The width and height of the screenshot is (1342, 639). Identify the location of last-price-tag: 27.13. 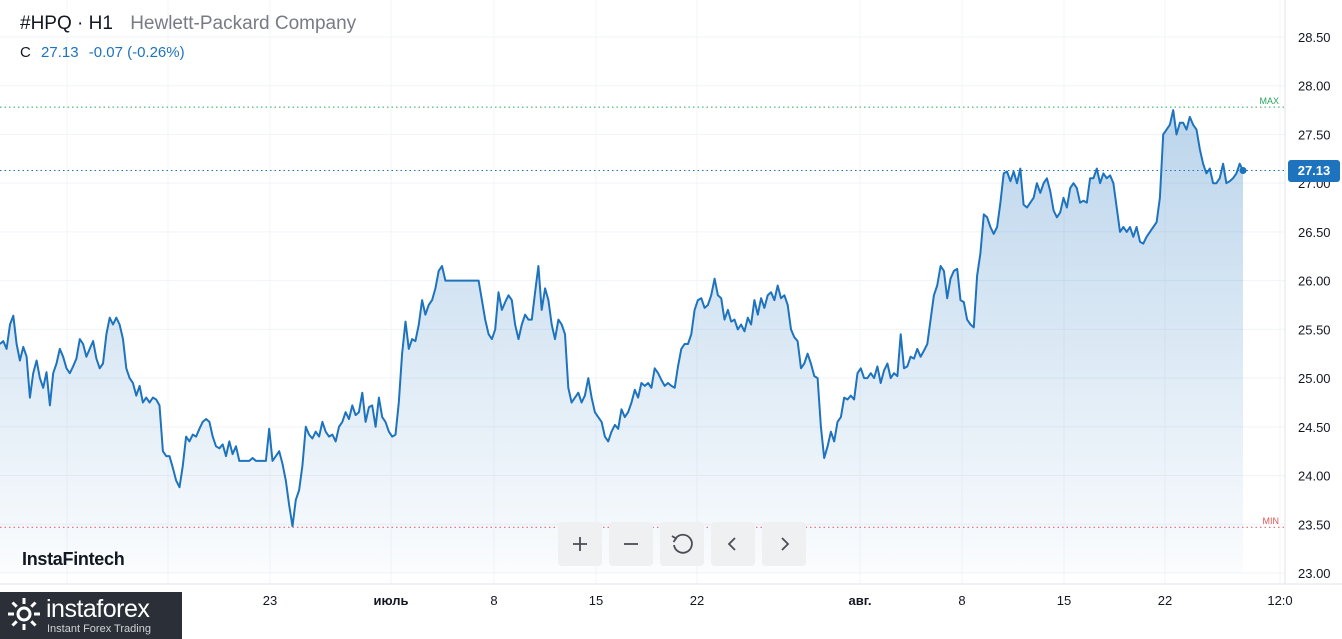
(1314, 170).